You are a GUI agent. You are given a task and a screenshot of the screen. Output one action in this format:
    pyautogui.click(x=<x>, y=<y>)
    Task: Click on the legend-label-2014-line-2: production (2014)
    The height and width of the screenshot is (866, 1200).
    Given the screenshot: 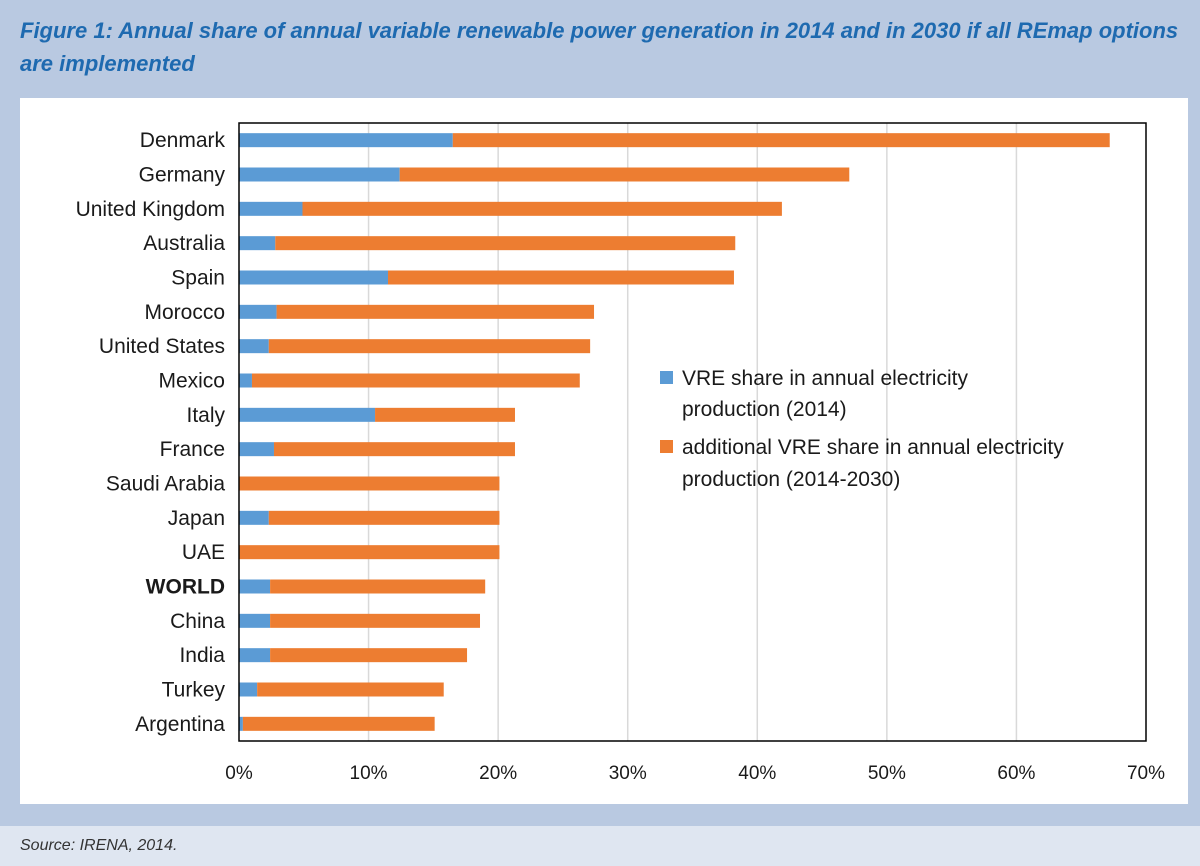 What is the action you would take?
    pyautogui.click(x=764, y=409)
    